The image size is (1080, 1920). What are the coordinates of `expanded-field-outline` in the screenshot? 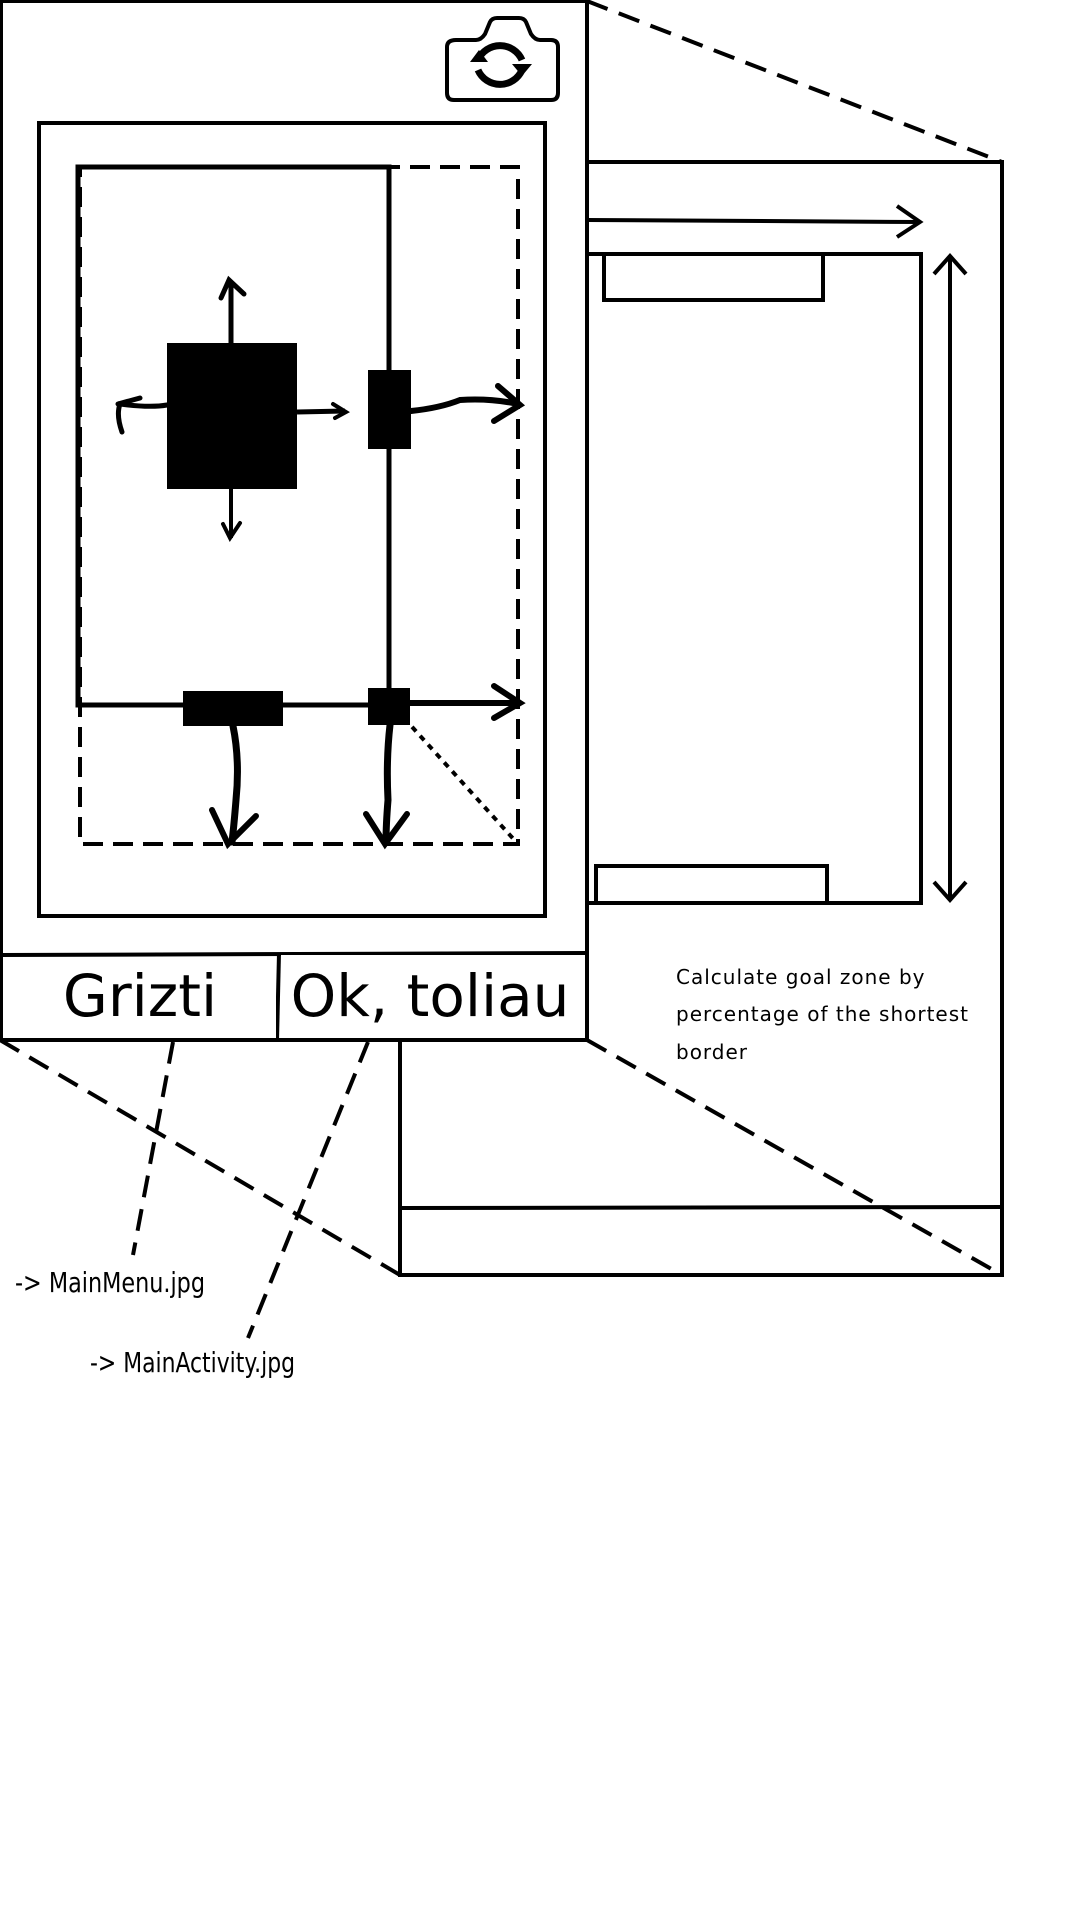 It's located at (299, 505).